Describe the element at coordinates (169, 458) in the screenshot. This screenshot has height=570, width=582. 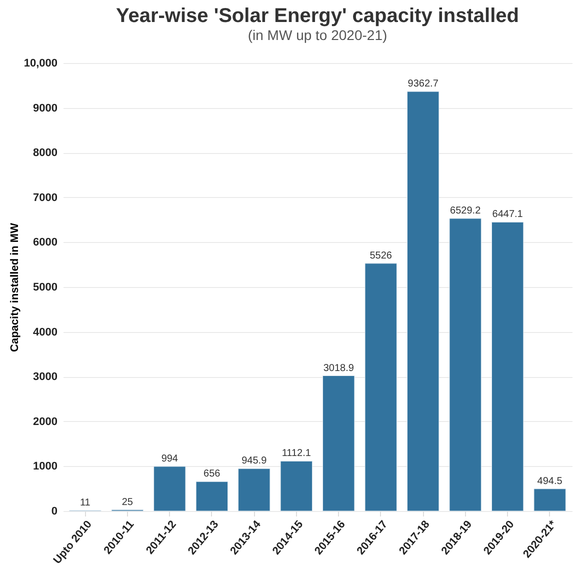
I see `data-label: 994` at that location.